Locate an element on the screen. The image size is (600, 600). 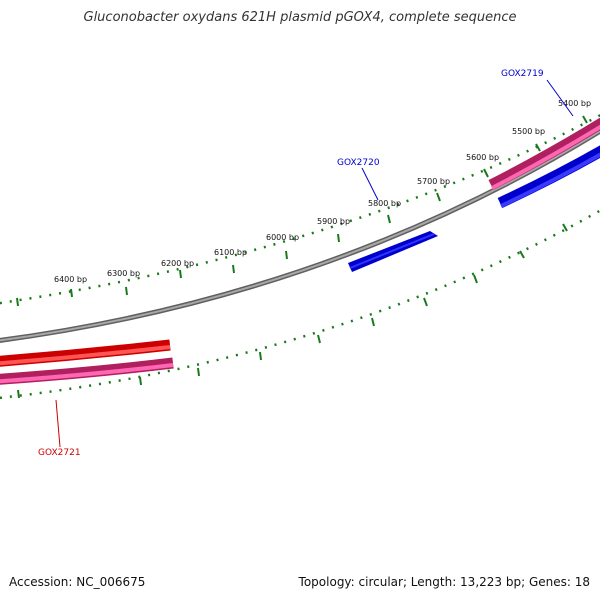
leader-gox2720 is located at coordinates (370, 184).